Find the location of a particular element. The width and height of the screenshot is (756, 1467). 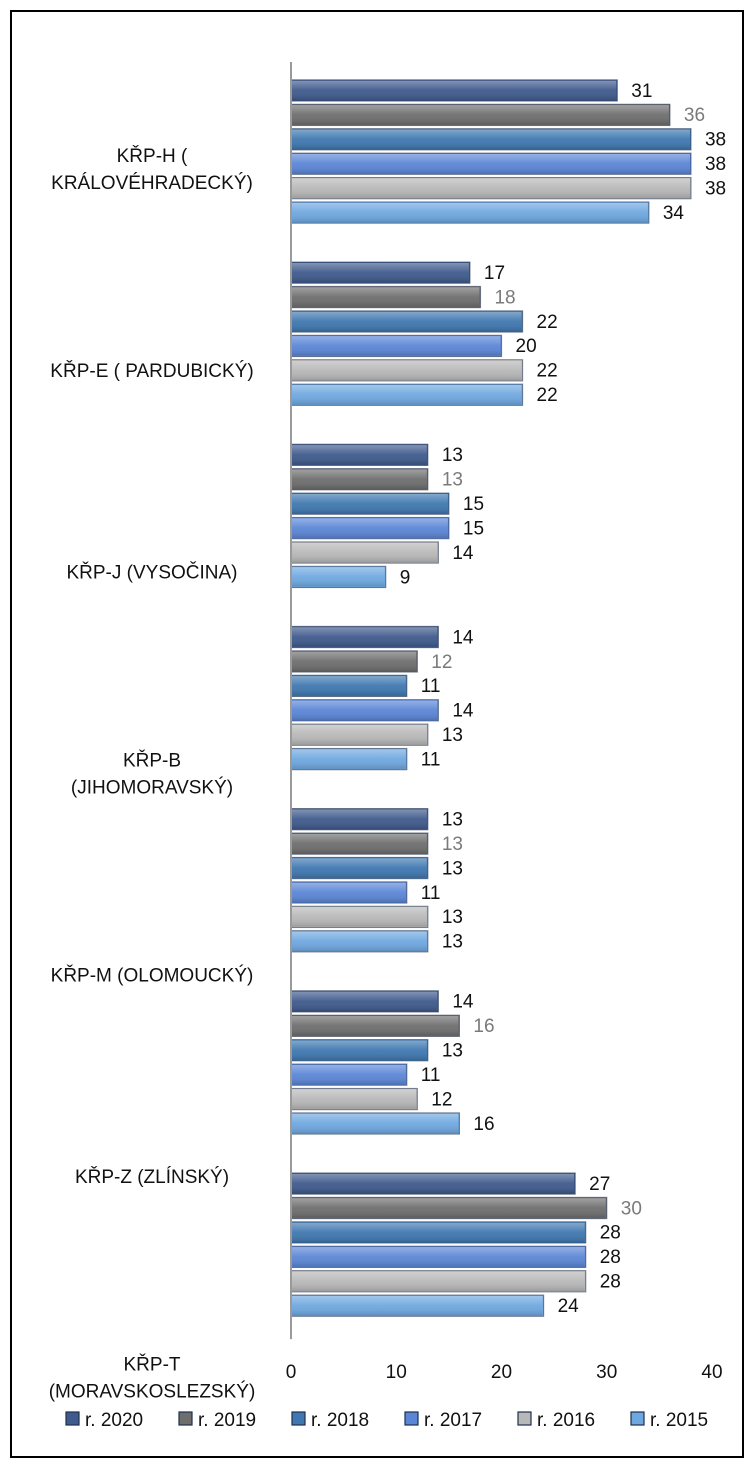

category-label: KŘP-Z (ZLÍNSKÝ) is located at coordinates (152, 1177).